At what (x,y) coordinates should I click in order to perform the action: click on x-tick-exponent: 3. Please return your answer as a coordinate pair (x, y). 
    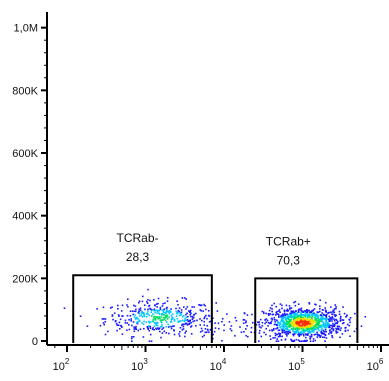
    Looking at the image, I should click on (145, 361).